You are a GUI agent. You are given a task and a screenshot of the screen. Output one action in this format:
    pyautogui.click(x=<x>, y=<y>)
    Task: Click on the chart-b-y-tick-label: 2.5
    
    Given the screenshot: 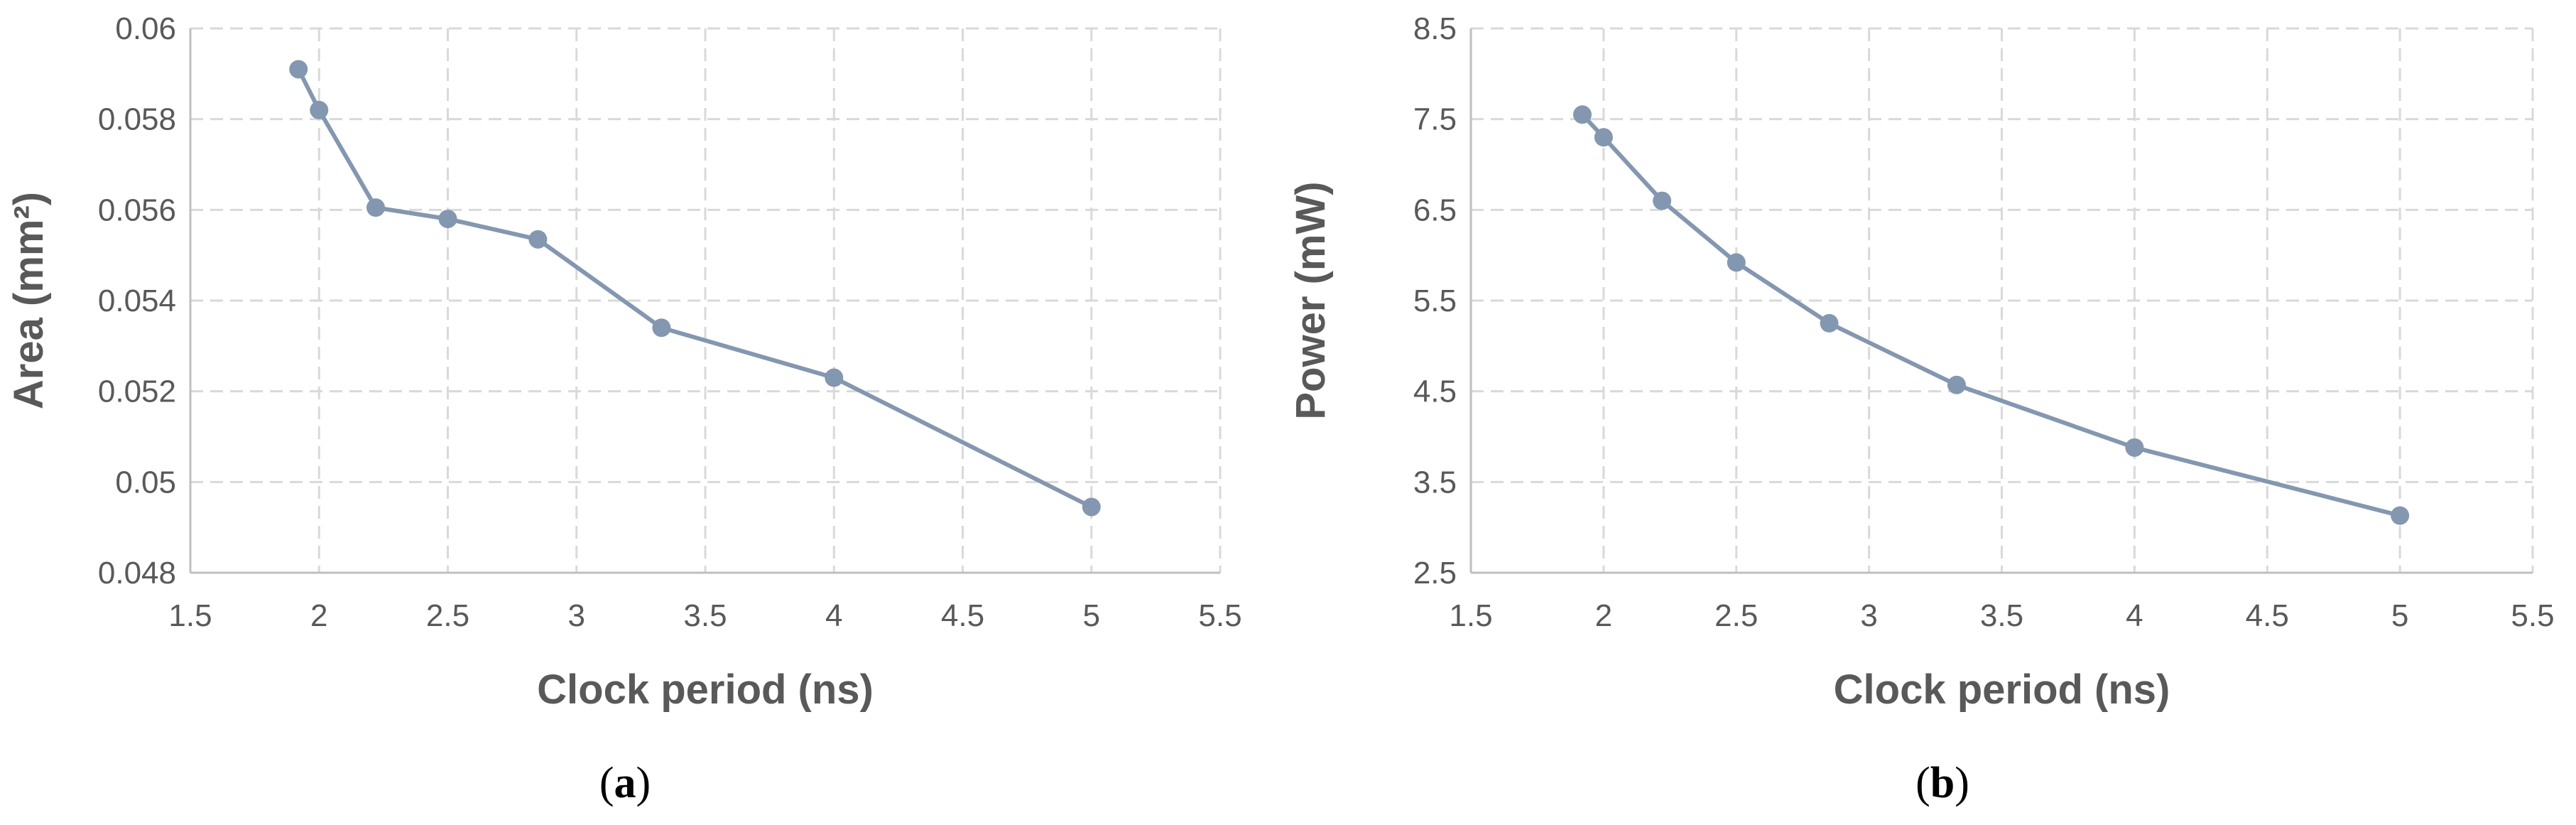 What is the action you would take?
    pyautogui.click(x=1435, y=573)
    